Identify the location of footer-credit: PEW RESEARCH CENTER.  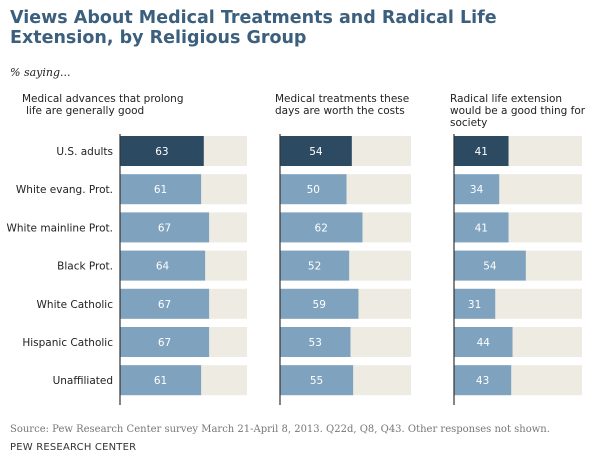
(73, 447).